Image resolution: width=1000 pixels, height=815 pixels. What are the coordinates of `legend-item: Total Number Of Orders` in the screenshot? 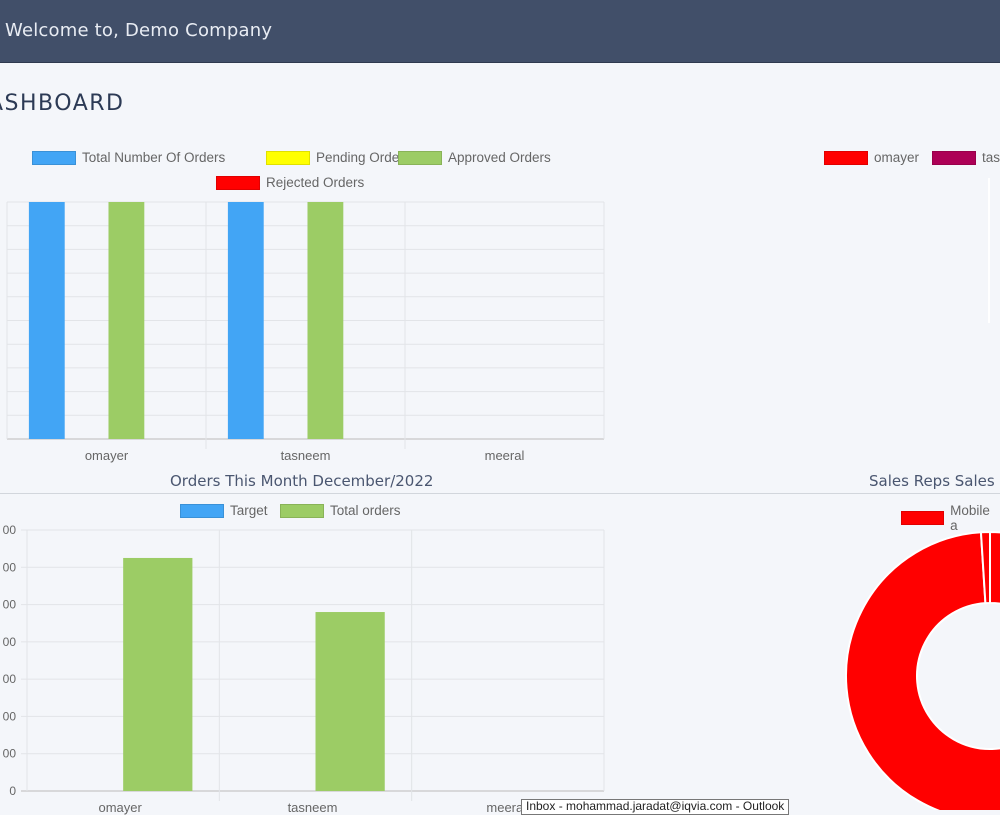 It's located at (128, 157).